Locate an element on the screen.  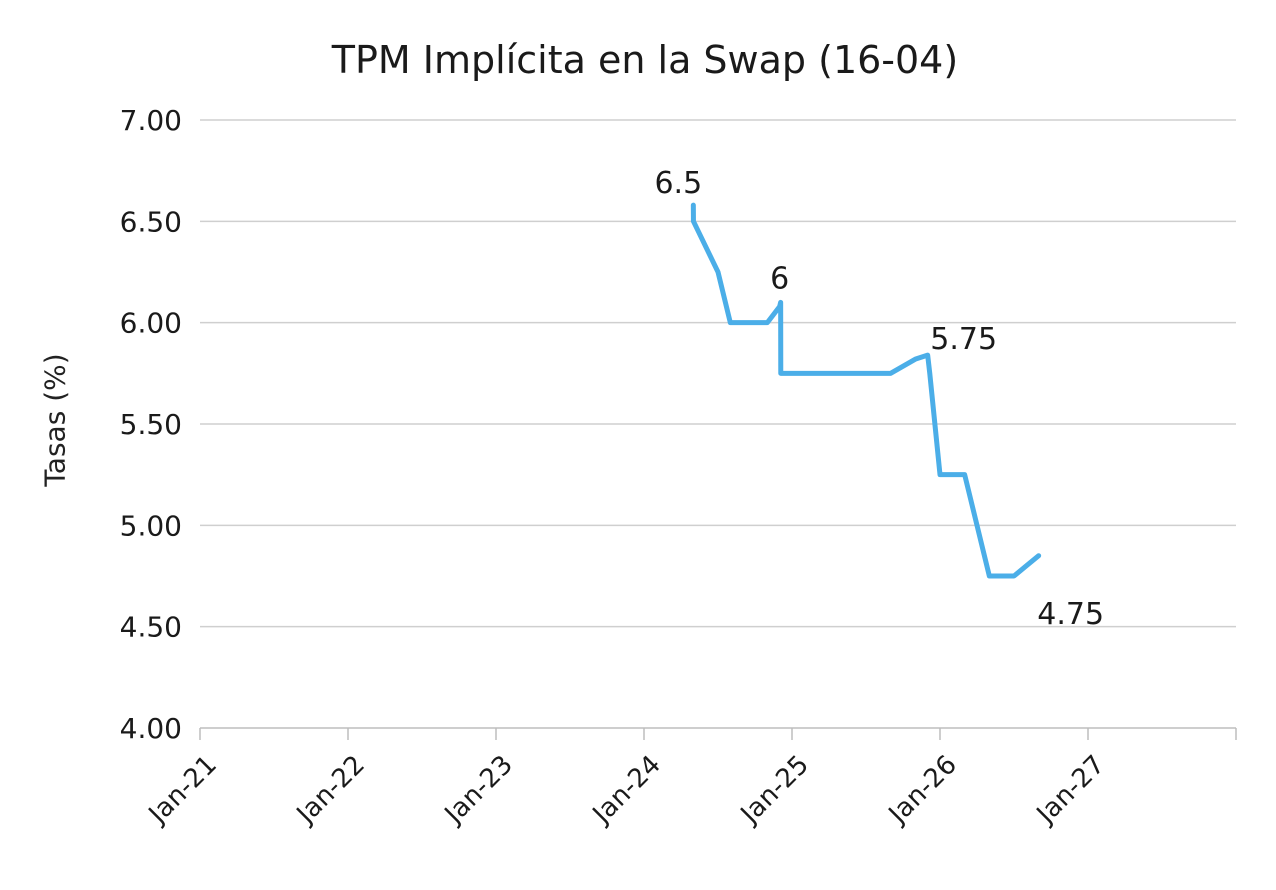
y-tick-label: 5.00 is located at coordinates (151, 525).